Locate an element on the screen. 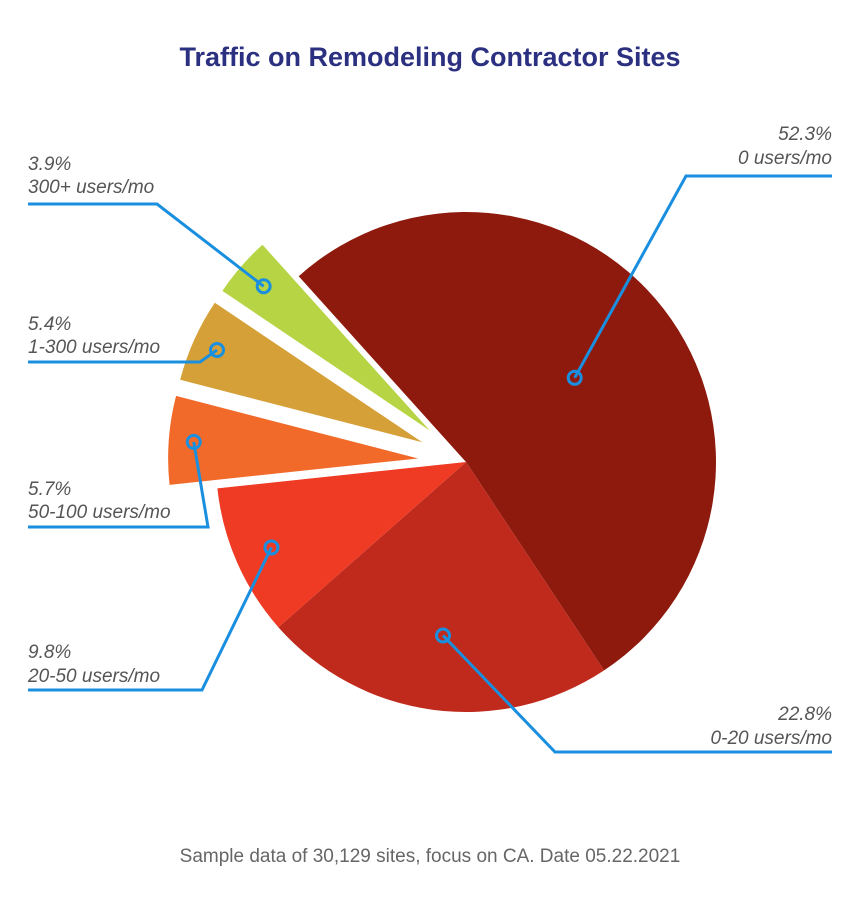 This screenshot has width=860, height=900. slice-category-label: 0 users/mo is located at coordinates (785, 158).